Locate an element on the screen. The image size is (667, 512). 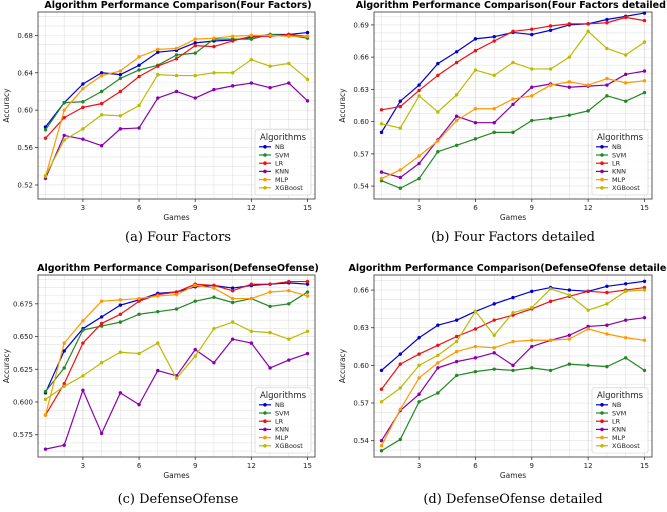
y-tick-label: 0.63 is located at coordinates (361, 328).